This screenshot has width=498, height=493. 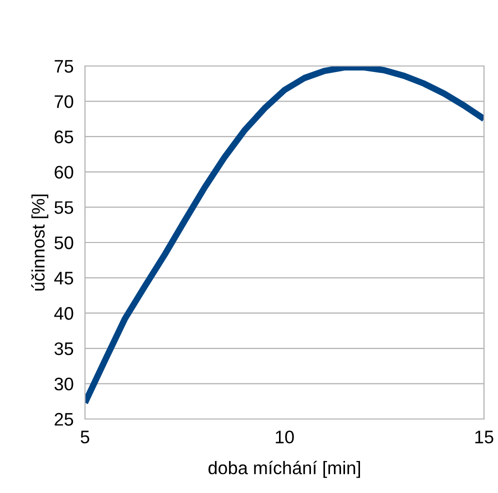 What do you see at coordinates (64, 278) in the screenshot?
I see `y-tick-label: 45` at bounding box center [64, 278].